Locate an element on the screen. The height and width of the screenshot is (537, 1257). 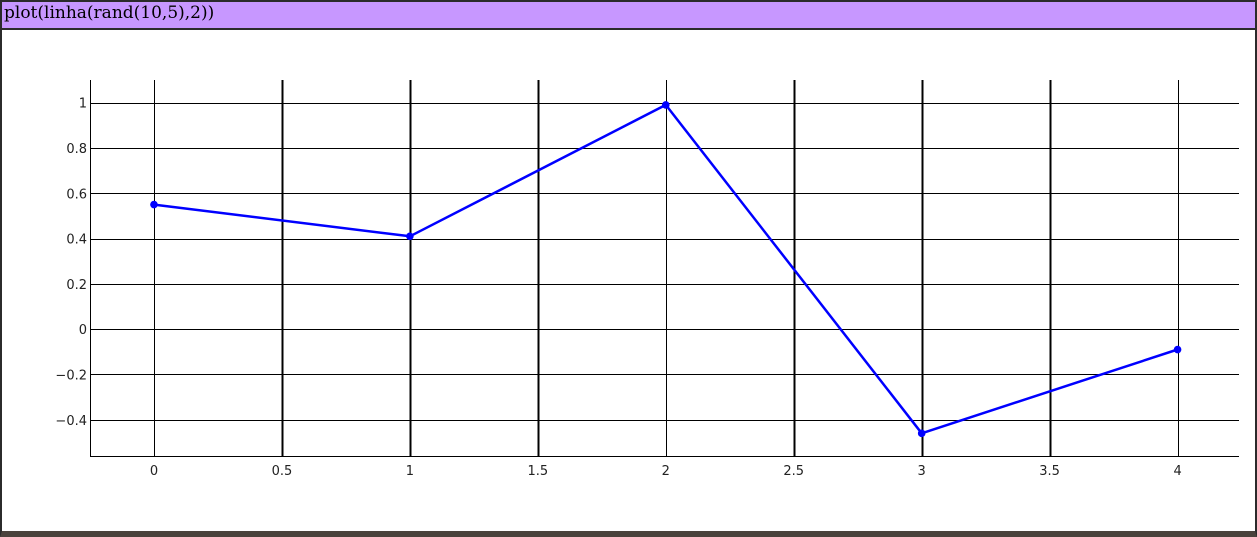
y-tick-label: 0.2 is located at coordinates (76, 285).